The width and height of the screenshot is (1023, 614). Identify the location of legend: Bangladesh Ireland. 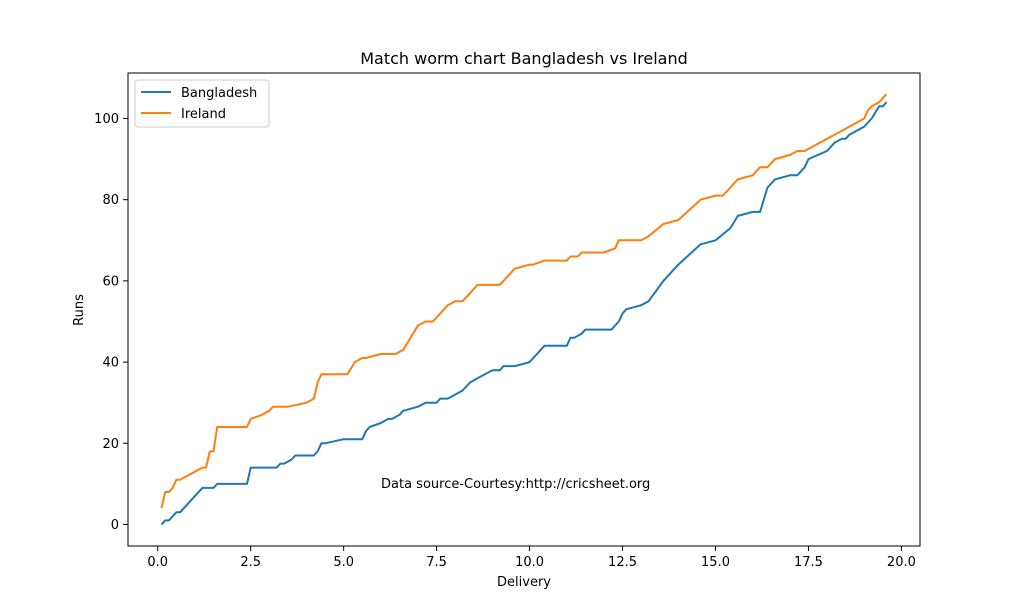
(202, 103).